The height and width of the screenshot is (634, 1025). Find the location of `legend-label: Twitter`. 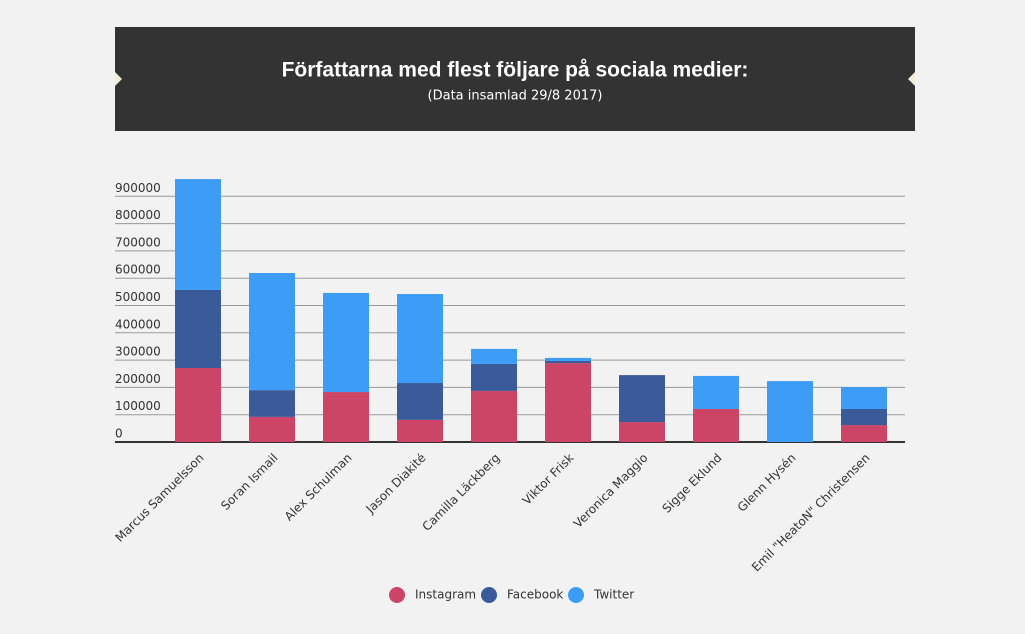

legend-label: Twitter is located at coordinates (613, 595).